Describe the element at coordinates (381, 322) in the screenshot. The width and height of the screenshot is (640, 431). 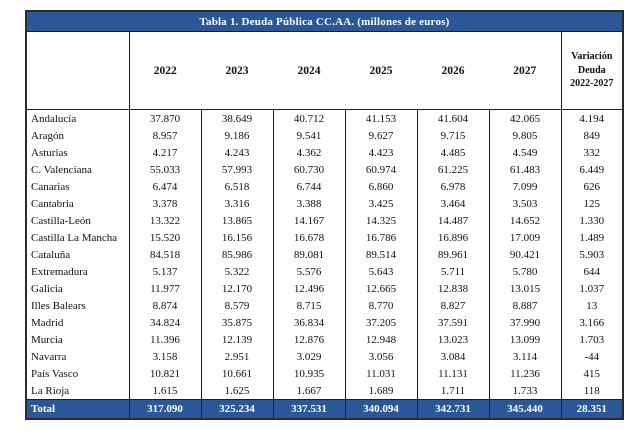
I see `debt-value-cell: 37.205` at that location.